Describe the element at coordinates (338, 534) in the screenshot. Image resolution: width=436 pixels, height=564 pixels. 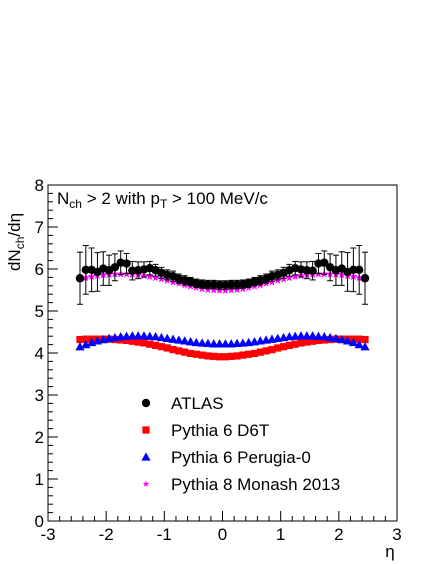
I see `x-tick-label: 2` at that location.